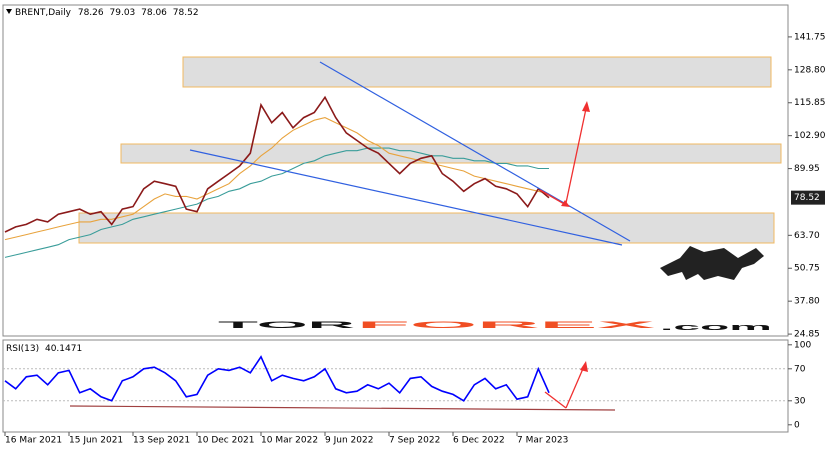  I want to click on y-tick-label: 115.85, so click(810, 103).